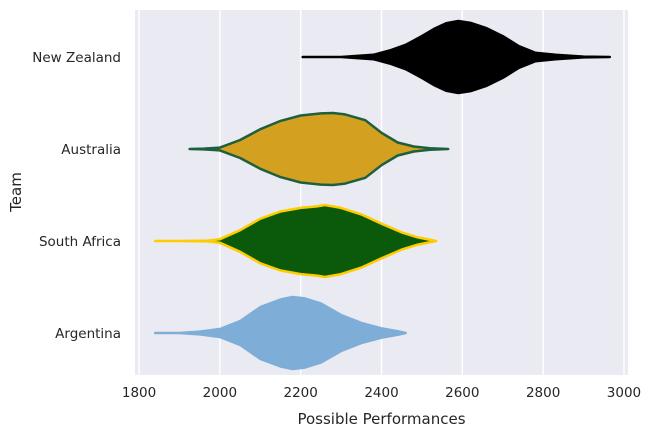 The width and height of the screenshot is (649, 437). I want to click on x-axis-title: Possible Performances, so click(381, 419).